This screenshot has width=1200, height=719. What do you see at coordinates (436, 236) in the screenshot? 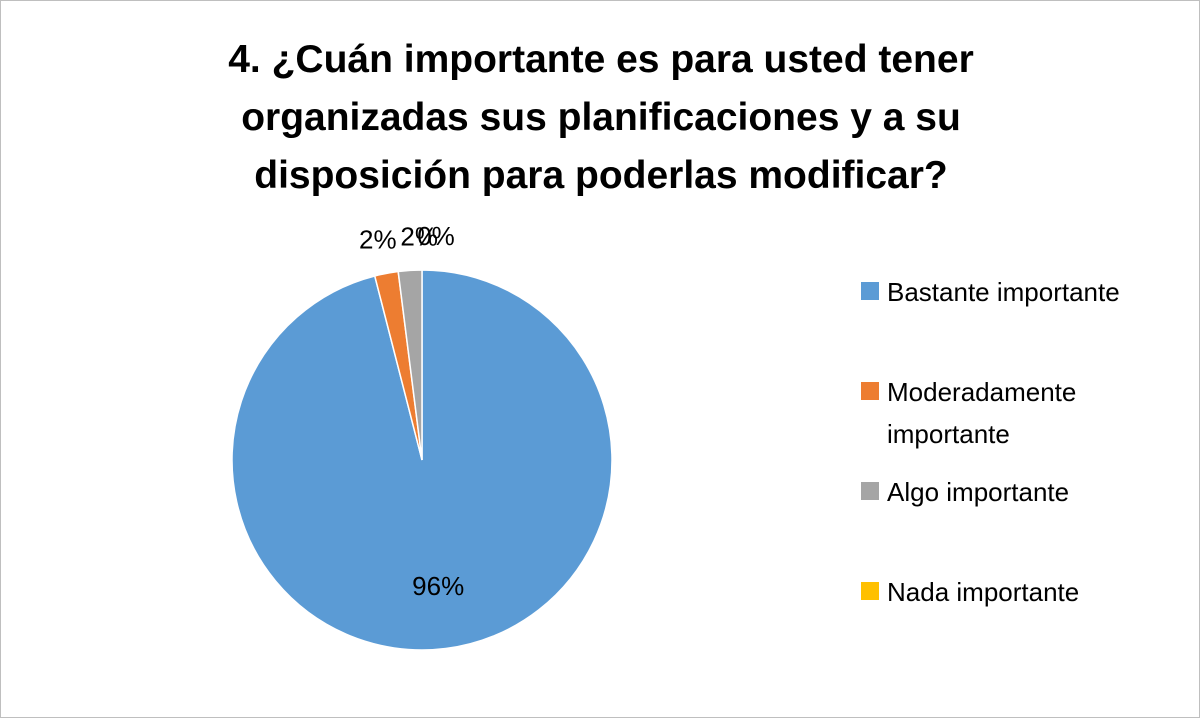
I see `data-label-4: 0%` at bounding box center [436, 236].